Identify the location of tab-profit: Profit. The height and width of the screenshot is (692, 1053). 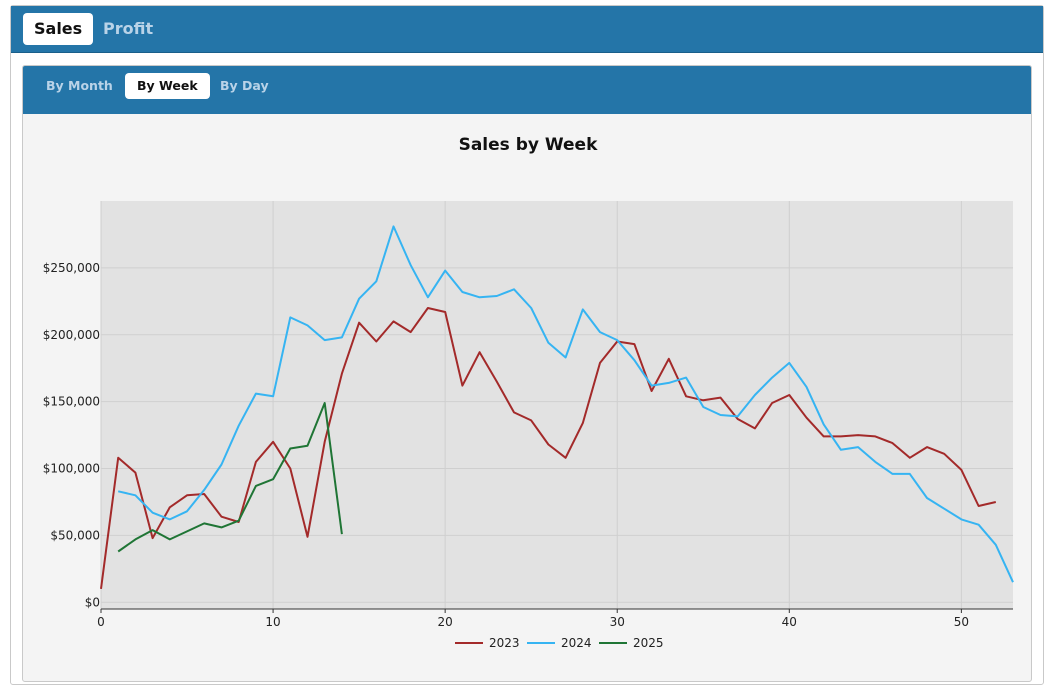
(128, 28).